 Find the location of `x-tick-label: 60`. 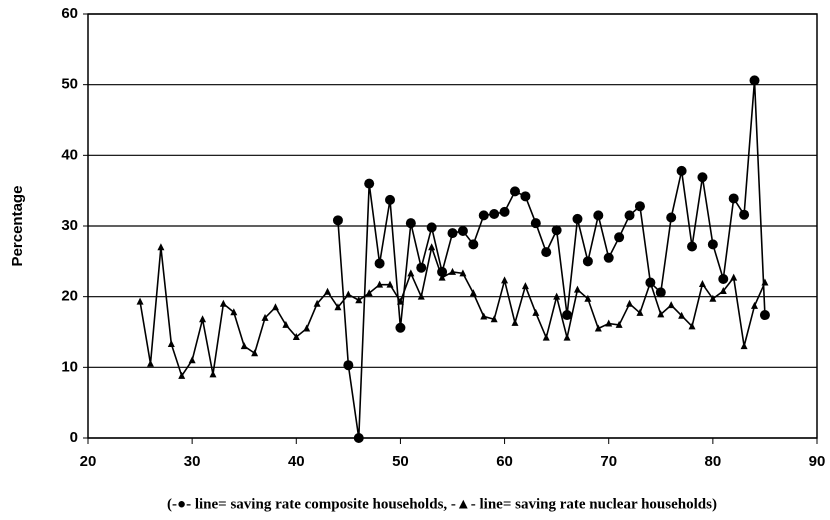

x-tick-label: 60 is located at coordinates (504, 461).